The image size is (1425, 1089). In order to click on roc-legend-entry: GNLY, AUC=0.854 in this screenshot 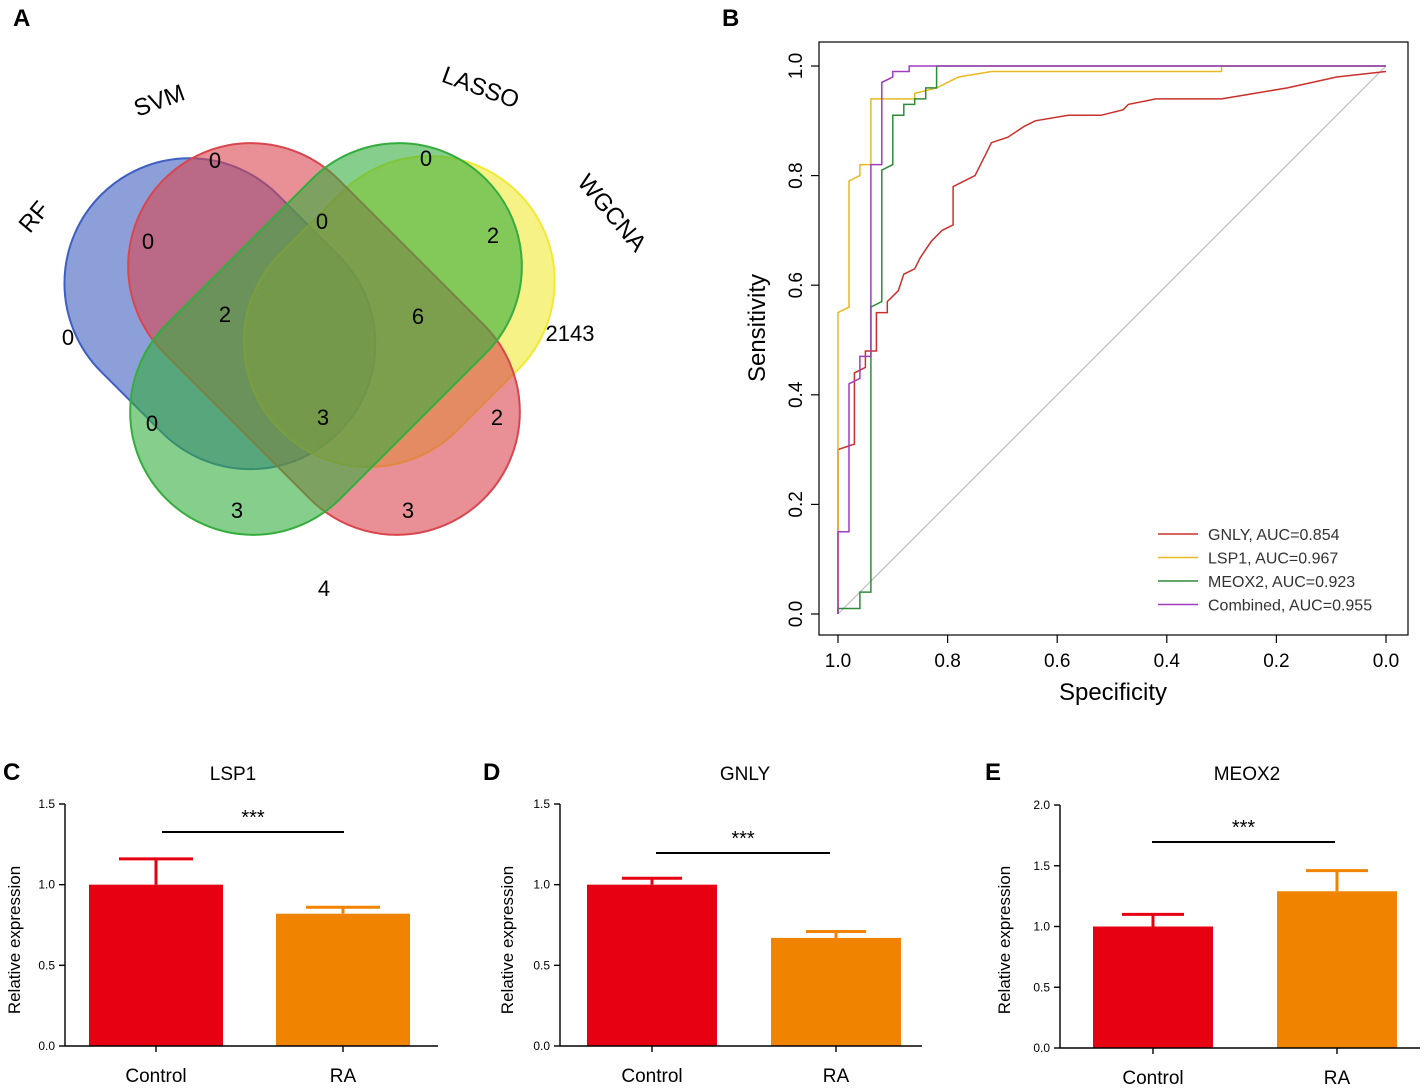, I will do `click(1274, 535)`.